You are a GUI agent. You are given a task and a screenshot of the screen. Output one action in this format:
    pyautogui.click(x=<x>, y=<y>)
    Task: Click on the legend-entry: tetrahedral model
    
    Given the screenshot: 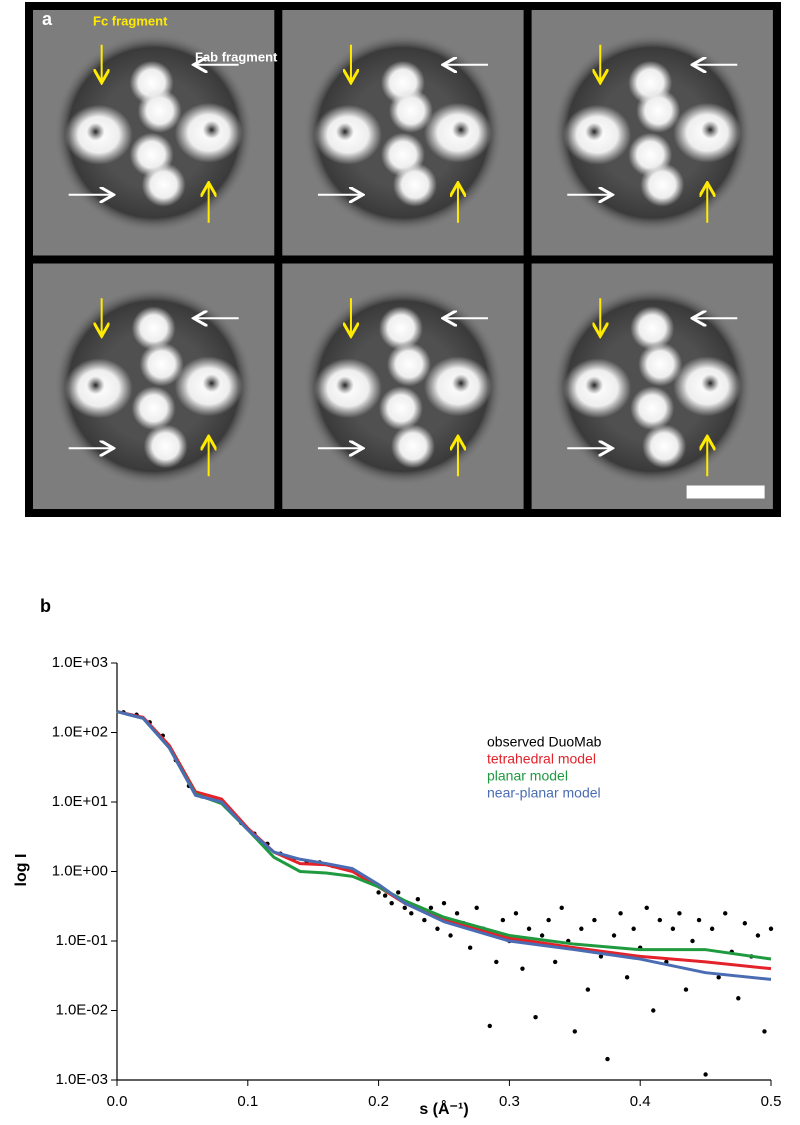 What is the action you would take?
    pyautogui.click(x=541, y=759)
    